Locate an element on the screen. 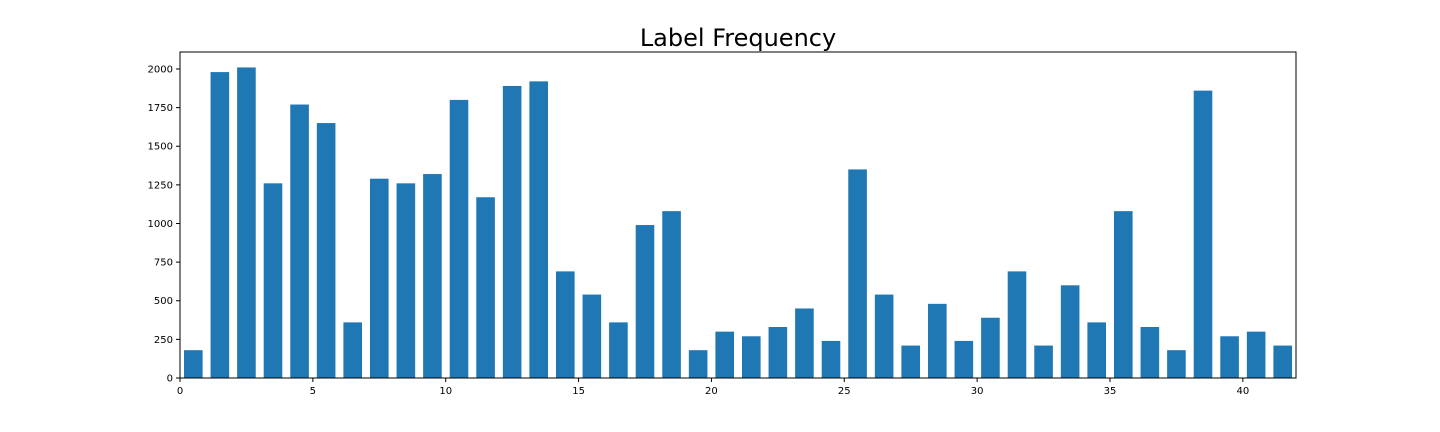 Image resolution: width=1440 pixels, height=432 pixels. x-tick-label: 15 is located at coordinates (578, 391).